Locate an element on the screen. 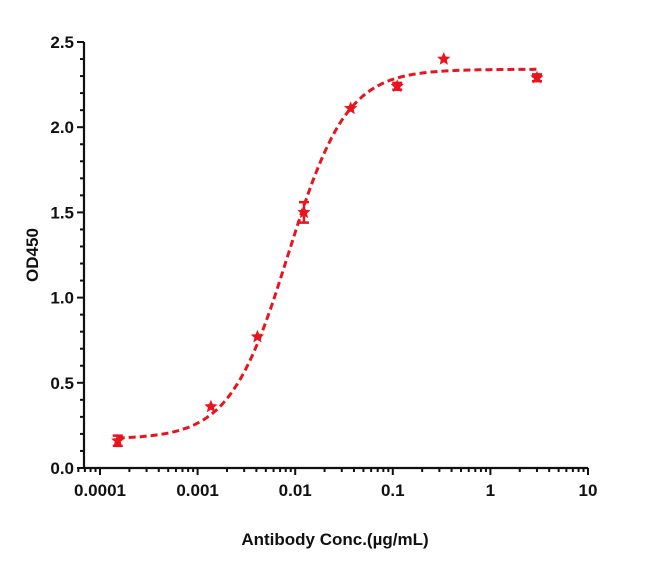 Image resolution: width=650 pixels, height=575 pixels. x-tick-label: 0.001 is located at coordinates (197, 490).